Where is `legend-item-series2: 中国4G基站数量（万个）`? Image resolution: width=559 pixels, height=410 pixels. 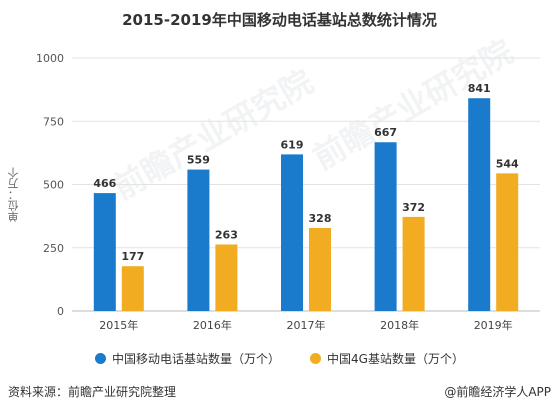 legend-item-series2: 中国4G基站数量（万个） is located at coordinates (387, 358).